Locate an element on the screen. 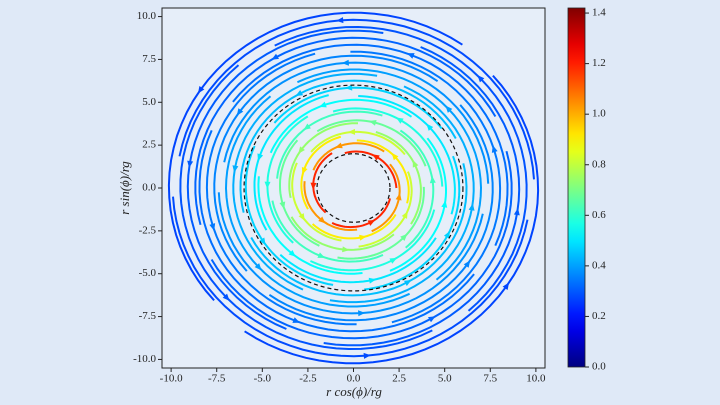 The image size is (720, 405). colorbar-tick-label: 0.2 is located at coordinates (599, 316).